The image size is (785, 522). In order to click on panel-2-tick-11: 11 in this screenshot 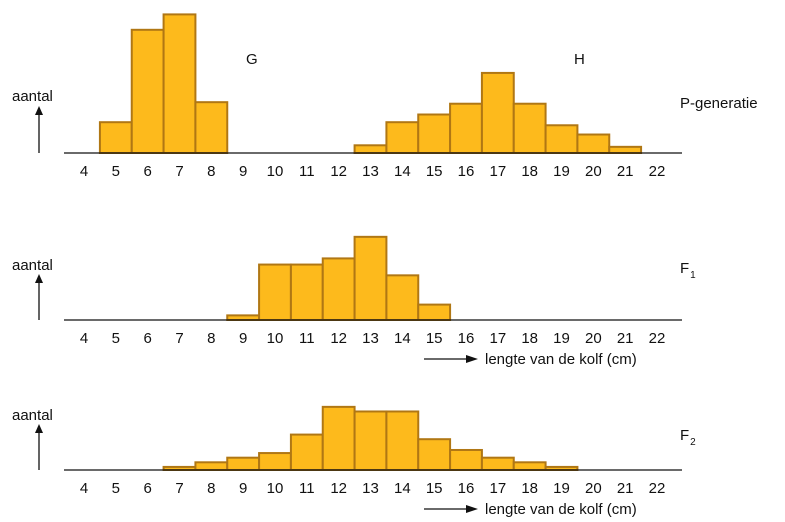, I will do `click(307, 338)`.